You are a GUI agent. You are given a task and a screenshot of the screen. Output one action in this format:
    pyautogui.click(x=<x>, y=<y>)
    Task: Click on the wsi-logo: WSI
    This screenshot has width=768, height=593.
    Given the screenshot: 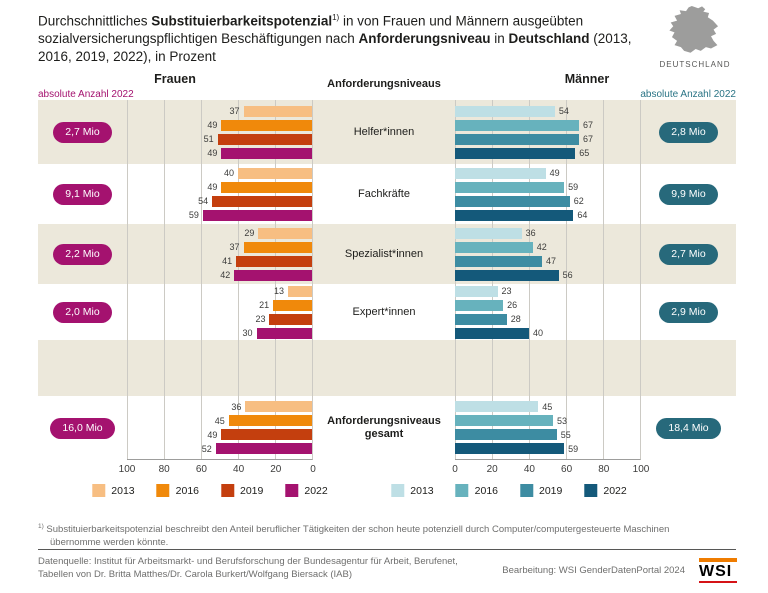 What is the action you would take?
    pyautogui.click(x=718, y=570)
    